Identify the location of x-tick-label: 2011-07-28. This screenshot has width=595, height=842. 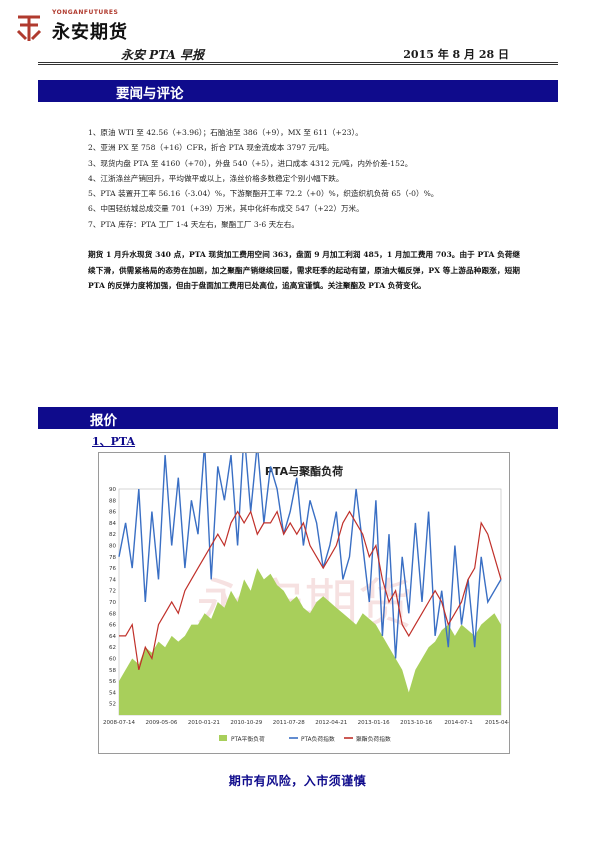
(289, 723).